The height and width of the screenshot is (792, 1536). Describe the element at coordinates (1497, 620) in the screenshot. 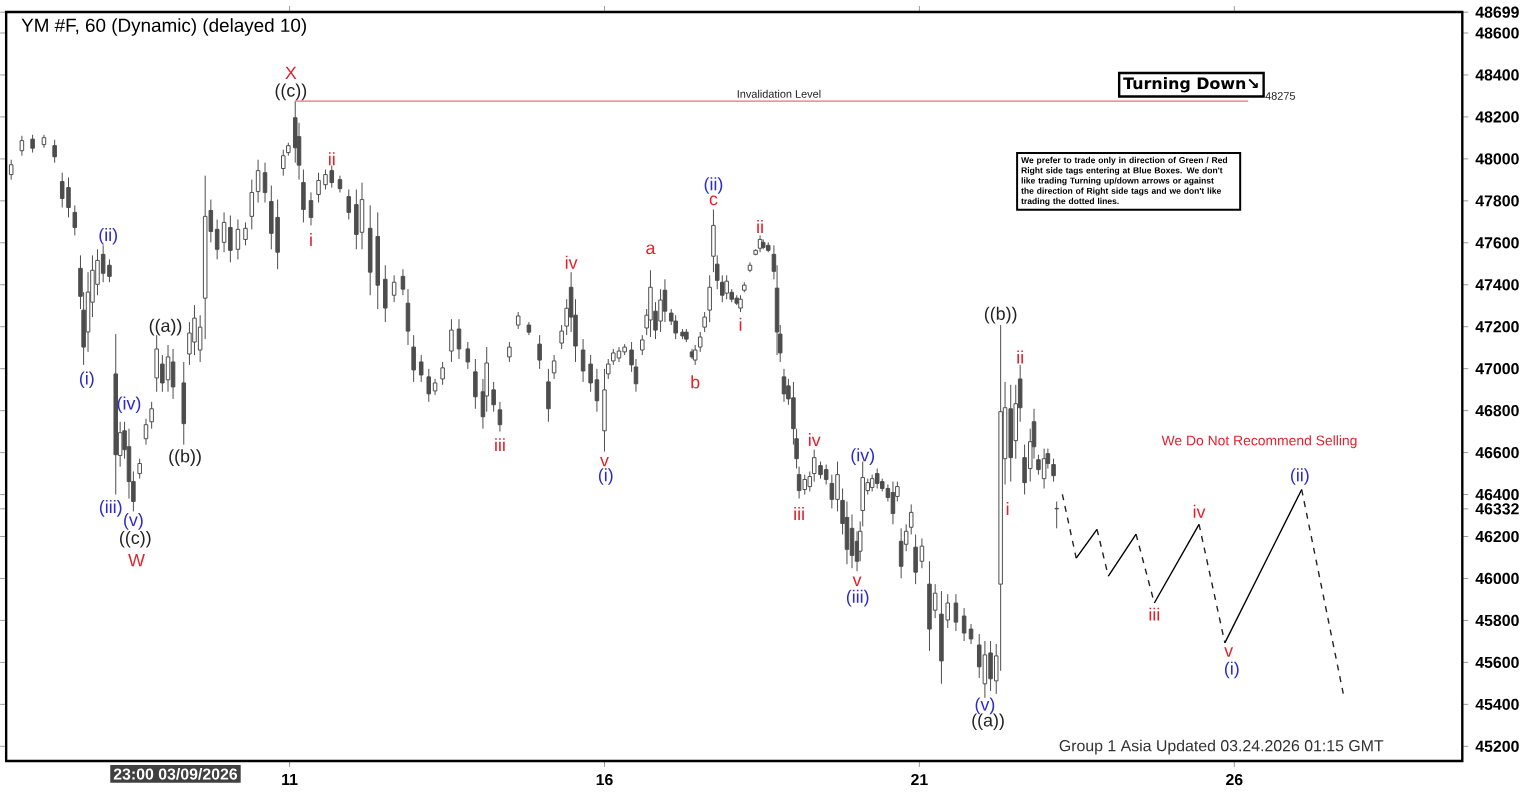

I see `y-tick-label: 45800` at that location.